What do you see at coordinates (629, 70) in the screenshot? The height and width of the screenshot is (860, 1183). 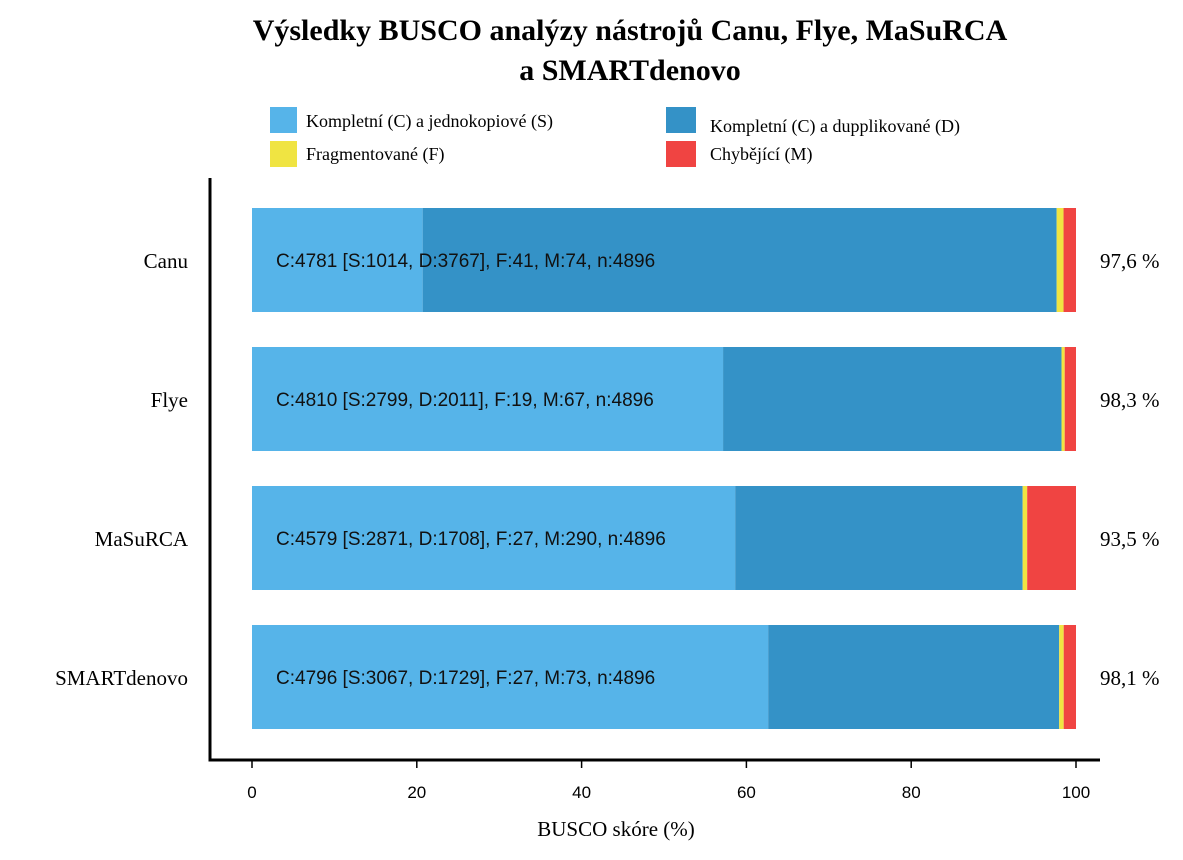 I see `chart-title-line-2: a SMARTdenovo` at bounding box center [629, 70].